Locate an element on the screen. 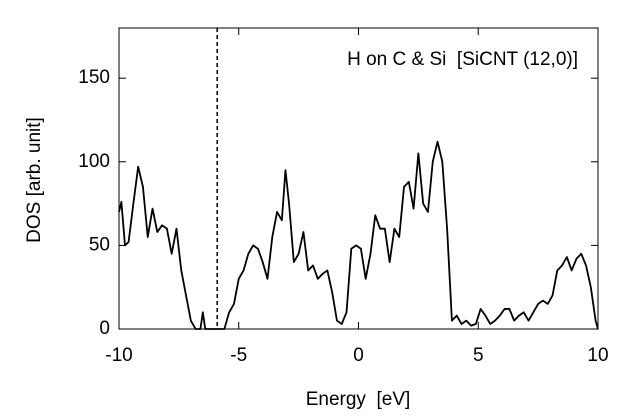 Image resolution: width=640 pixels, height=420 pixels. x-tick-label: -10 is located at coordinates (118, 355).